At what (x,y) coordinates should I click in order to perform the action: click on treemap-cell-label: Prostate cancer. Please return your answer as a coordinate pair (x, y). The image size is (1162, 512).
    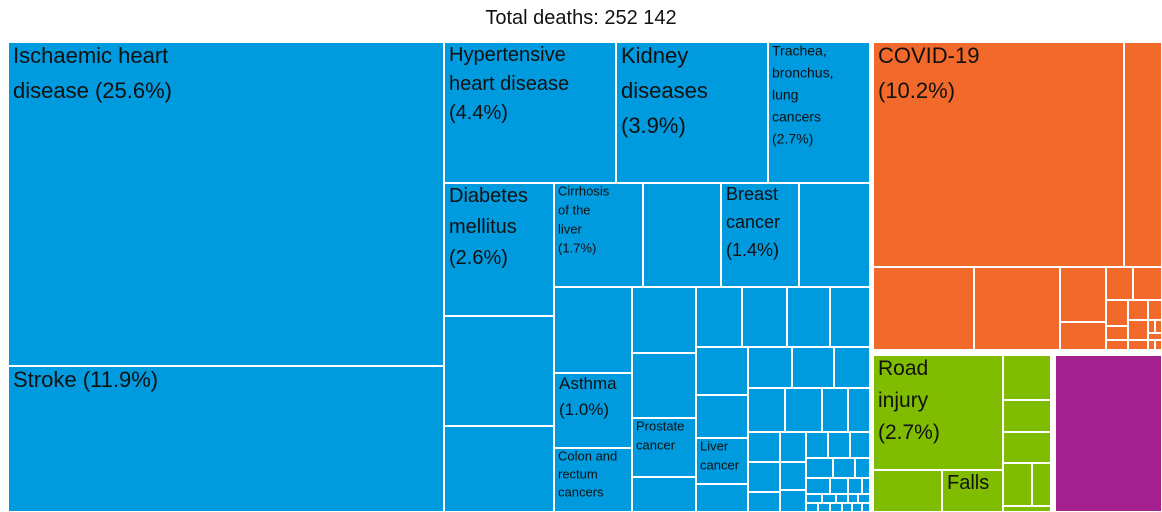
    Looking at the image, I should click on (660, 435).